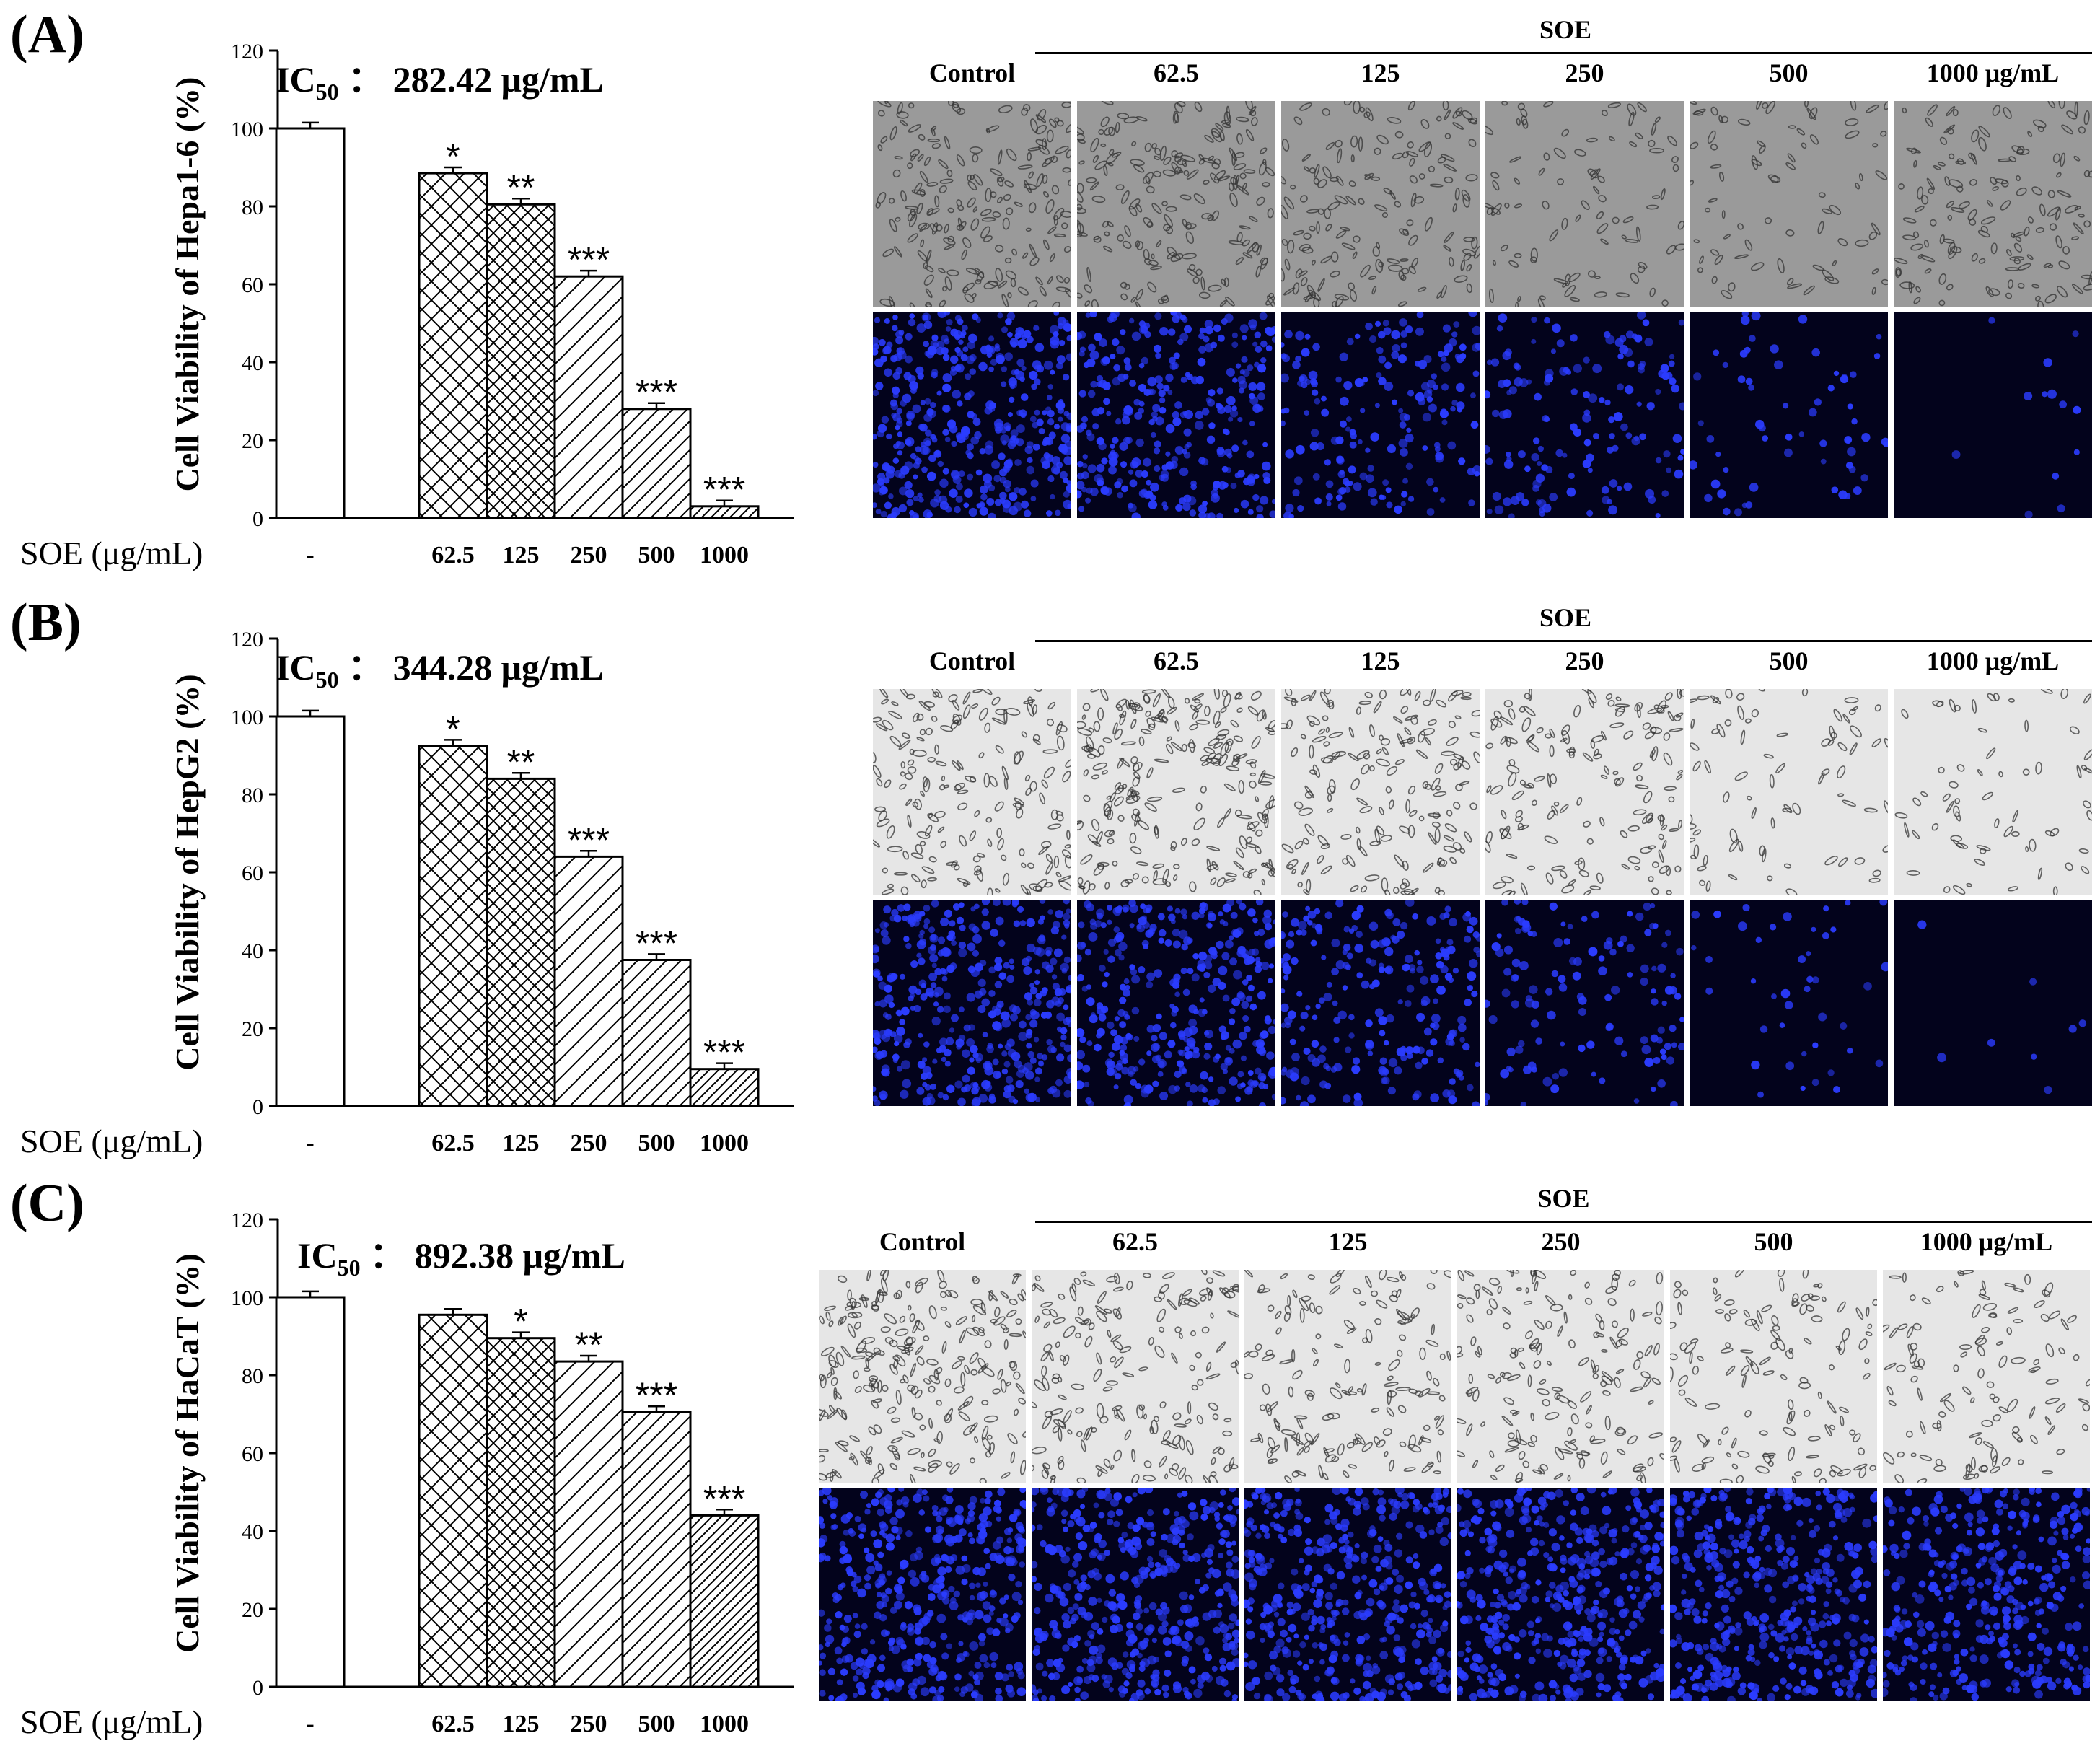  Describe the element at coordinates (252, 951) in the screenshot. I see `y-tick-label: 40` at that location.